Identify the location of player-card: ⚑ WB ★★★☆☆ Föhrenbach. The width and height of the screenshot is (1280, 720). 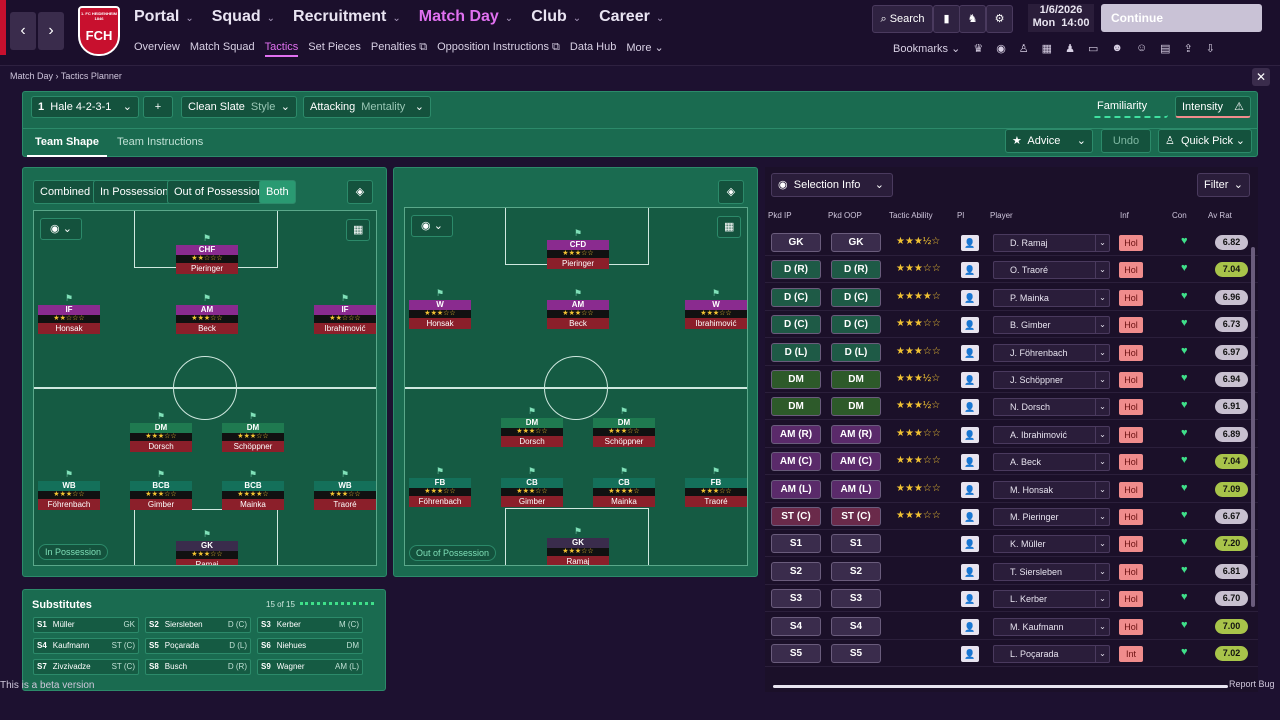
(69, 489).